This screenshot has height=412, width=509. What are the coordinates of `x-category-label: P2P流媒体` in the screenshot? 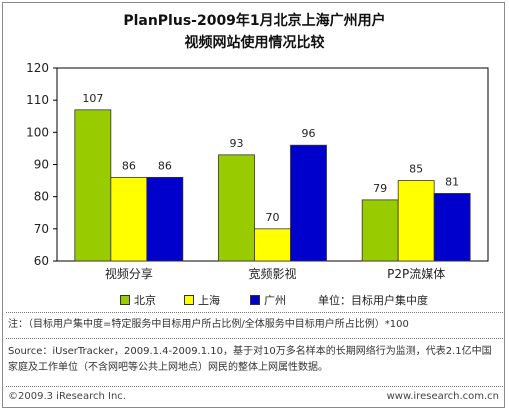 It's located at (416, 274).